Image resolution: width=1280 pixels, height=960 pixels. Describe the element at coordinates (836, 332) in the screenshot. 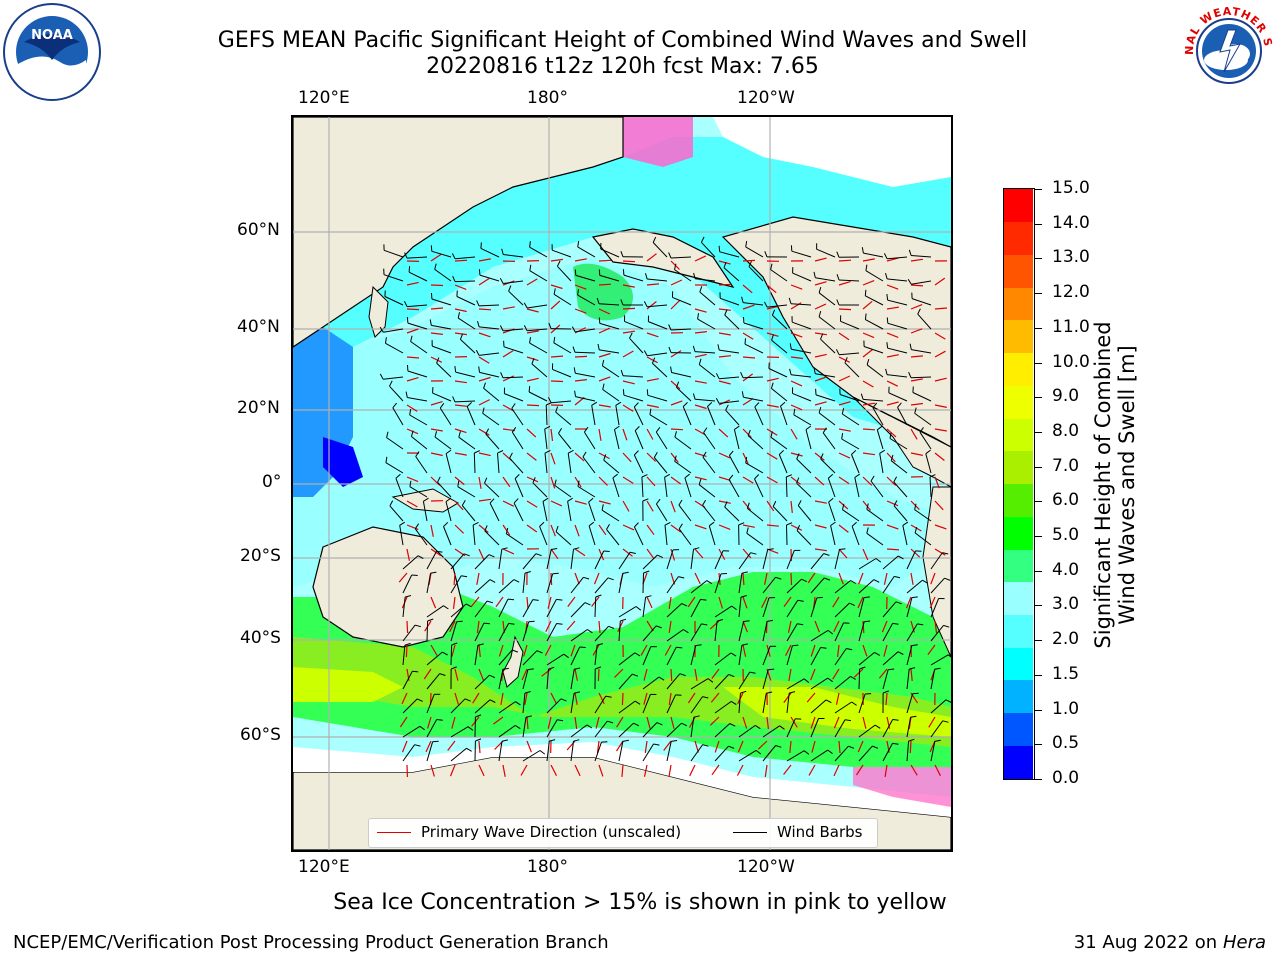

I see `land-north-america` at that location.